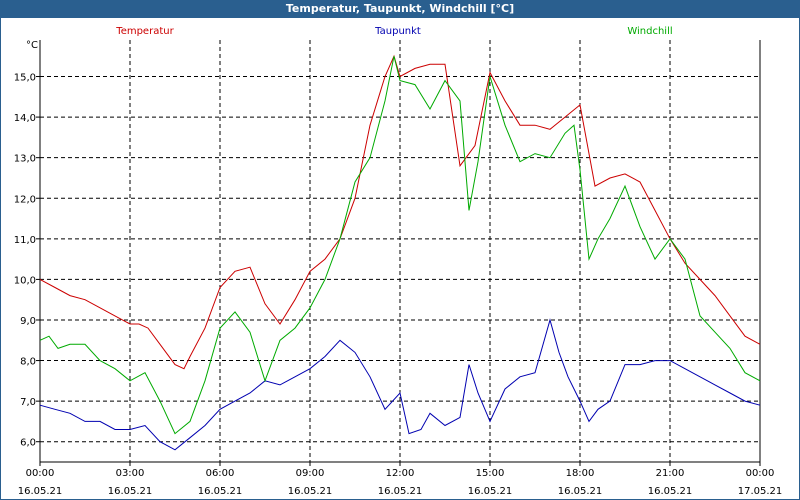 The width and height of the screenshot is (800, 500). I want to click on y-tick-label: 14,0, so click(25, 118).